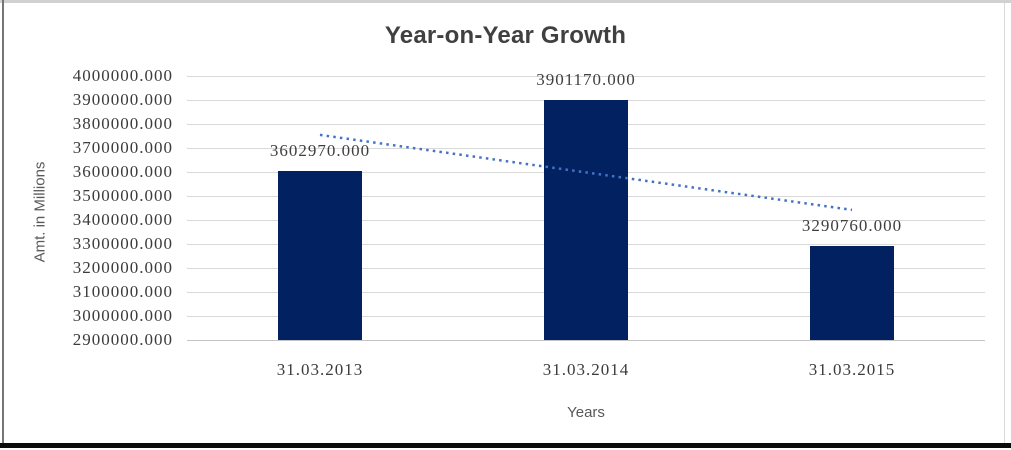 This screenshot has width=1011, height=450. What do you see at coordinates (122, 267) in the screenshot?
I see `y-axis-tick-label: 3200000.000` at bounding box center [122, 267].